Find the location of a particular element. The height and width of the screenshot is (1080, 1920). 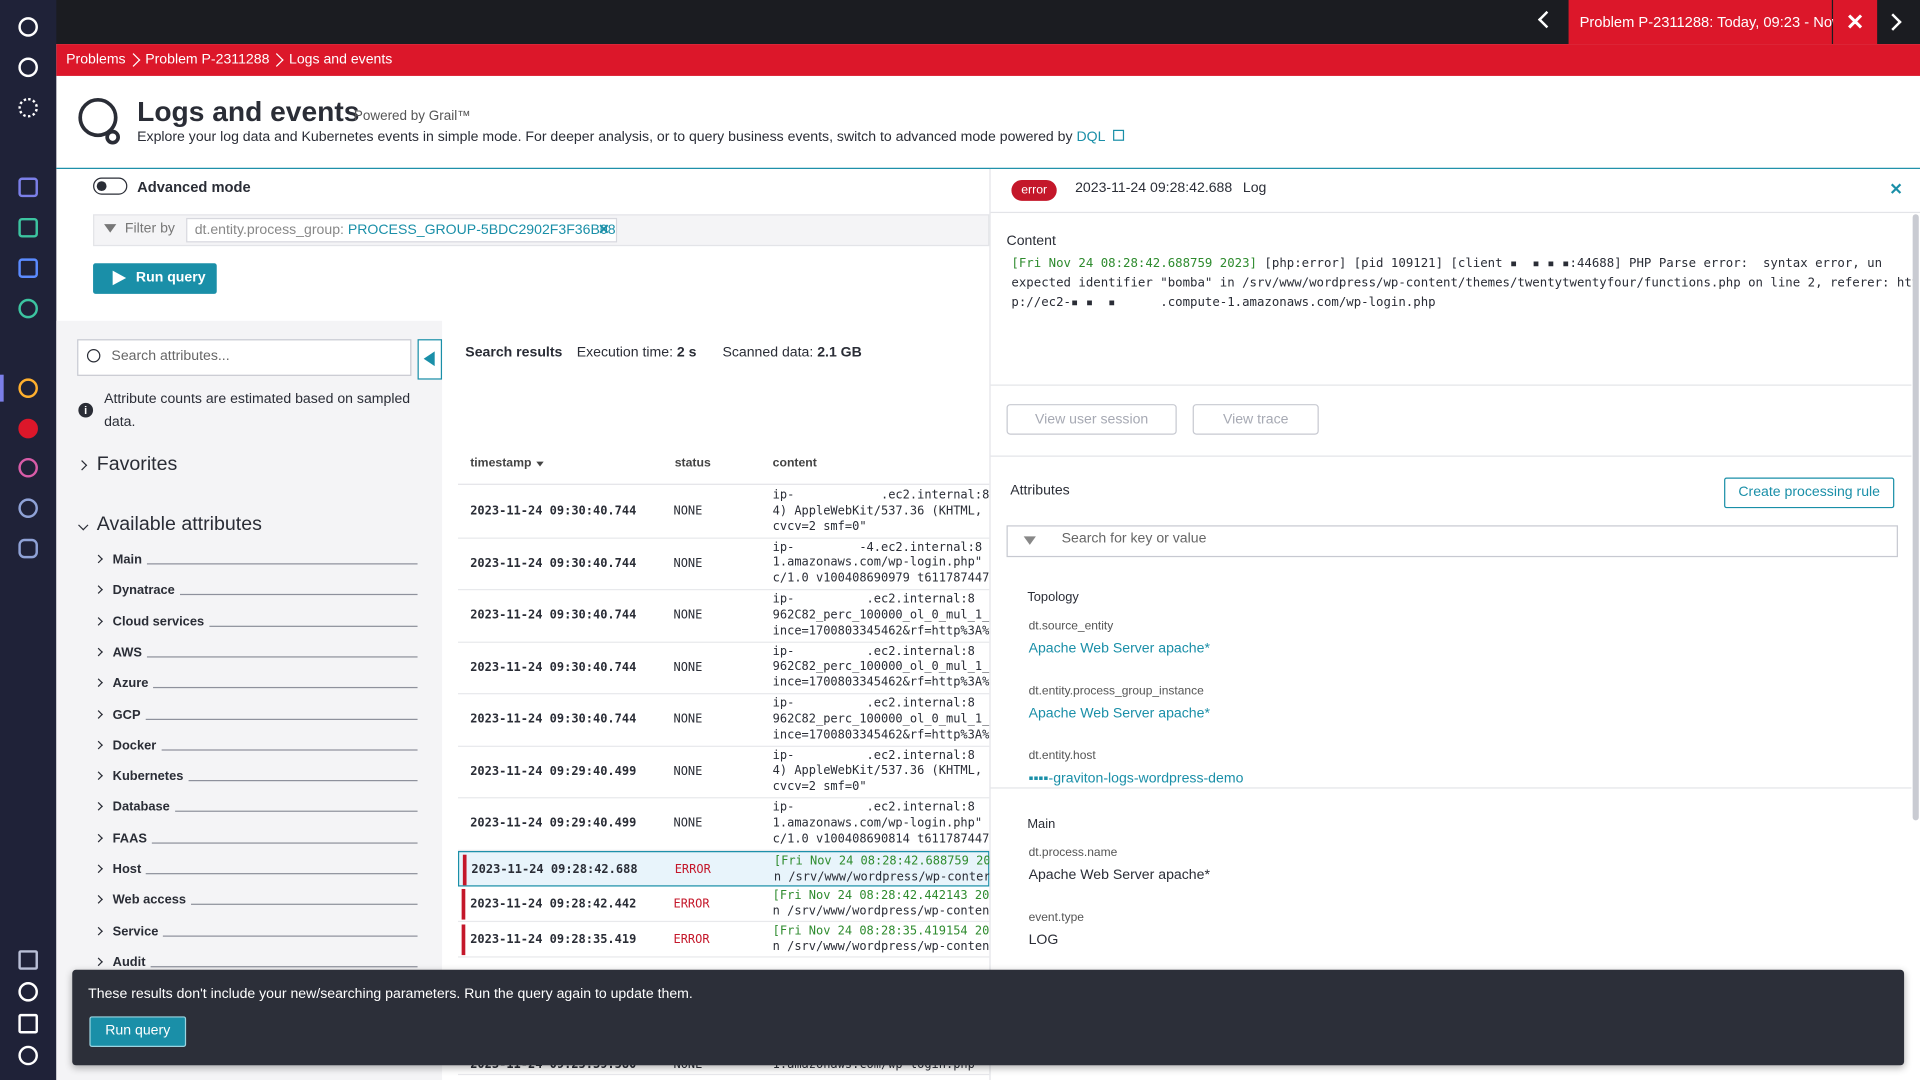

row-content: ince=1700803345462&rf=http%3A% is located at coordinates (881, 683).